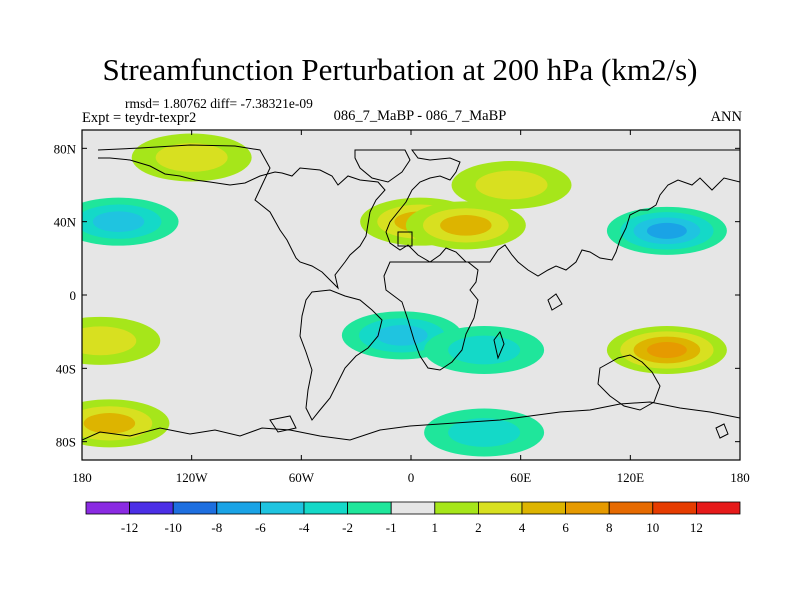  I want to click on colorbar-label-3: -6, so click(260, 527).